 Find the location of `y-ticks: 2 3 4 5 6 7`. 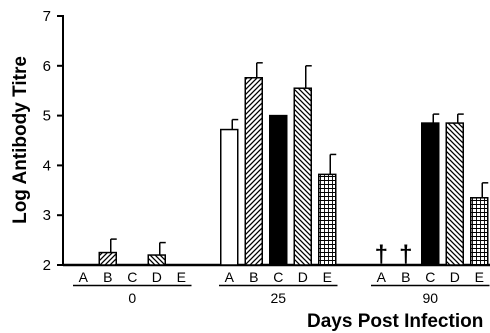

y-ticks: 2 3 4 5 6 7 is located at coordinates (53, 141).